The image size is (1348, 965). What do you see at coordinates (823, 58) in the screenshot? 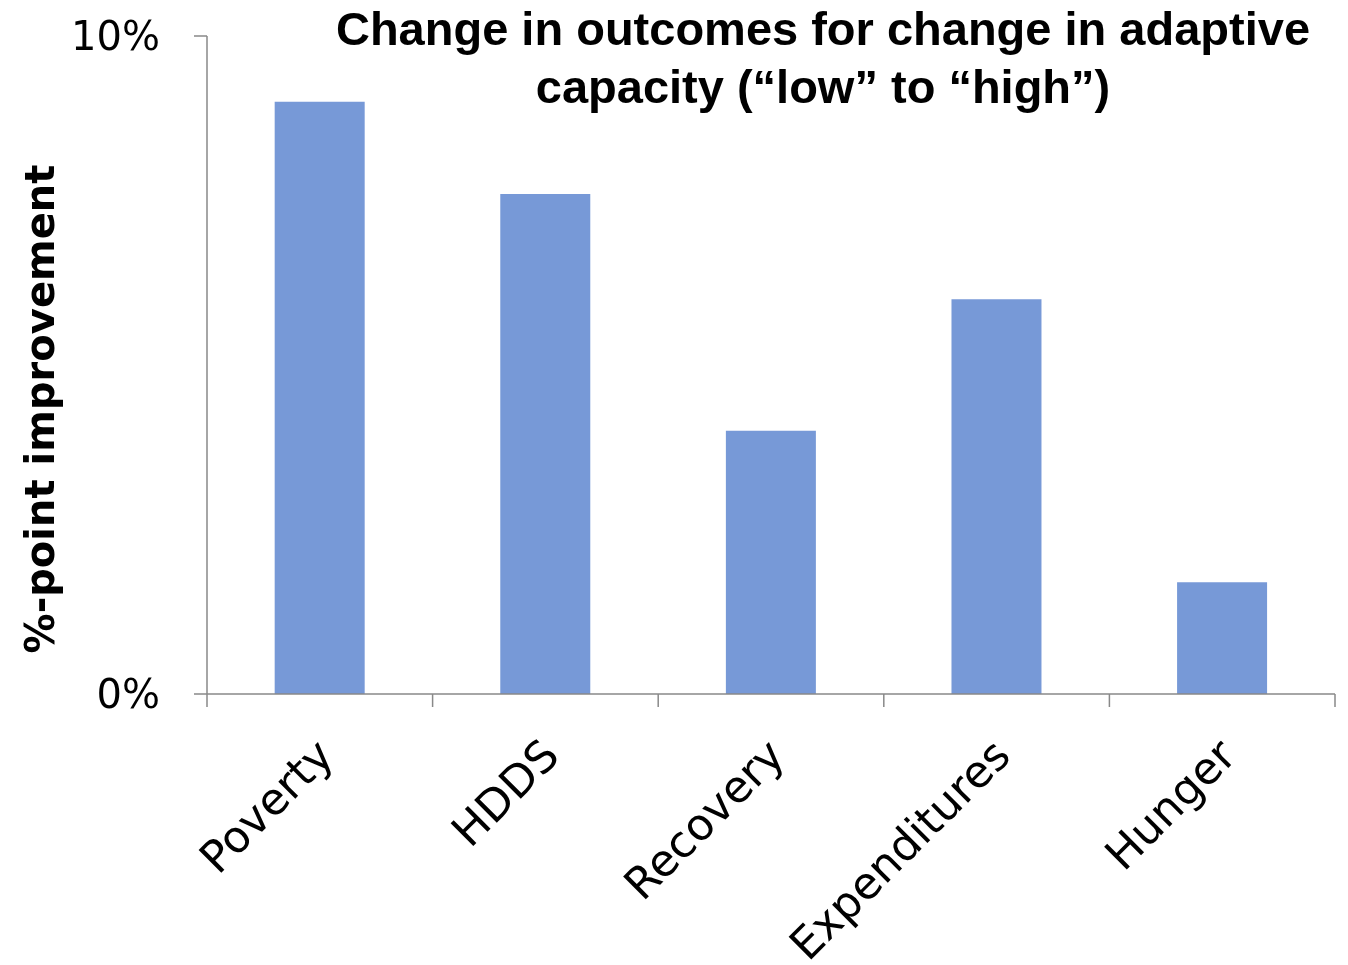
I see `chart-title: Change in outcomes for change in adaptive capacity (“low” to “high”)` at bounding box center [823, 58].